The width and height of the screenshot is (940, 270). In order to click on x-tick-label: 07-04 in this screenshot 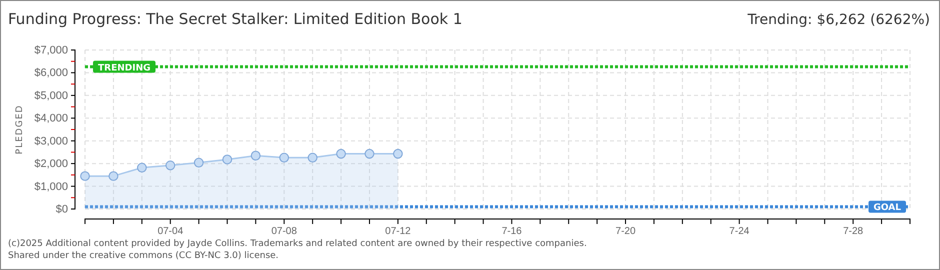, I will do `click(171, 232)`.